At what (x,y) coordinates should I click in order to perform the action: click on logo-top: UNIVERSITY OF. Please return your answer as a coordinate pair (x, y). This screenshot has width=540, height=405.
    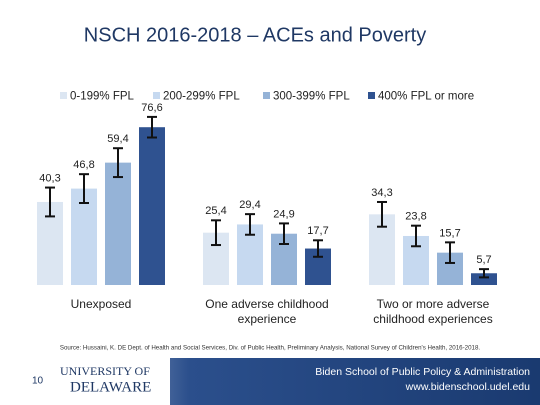
    Looking at the image, I should click on (105, 371).